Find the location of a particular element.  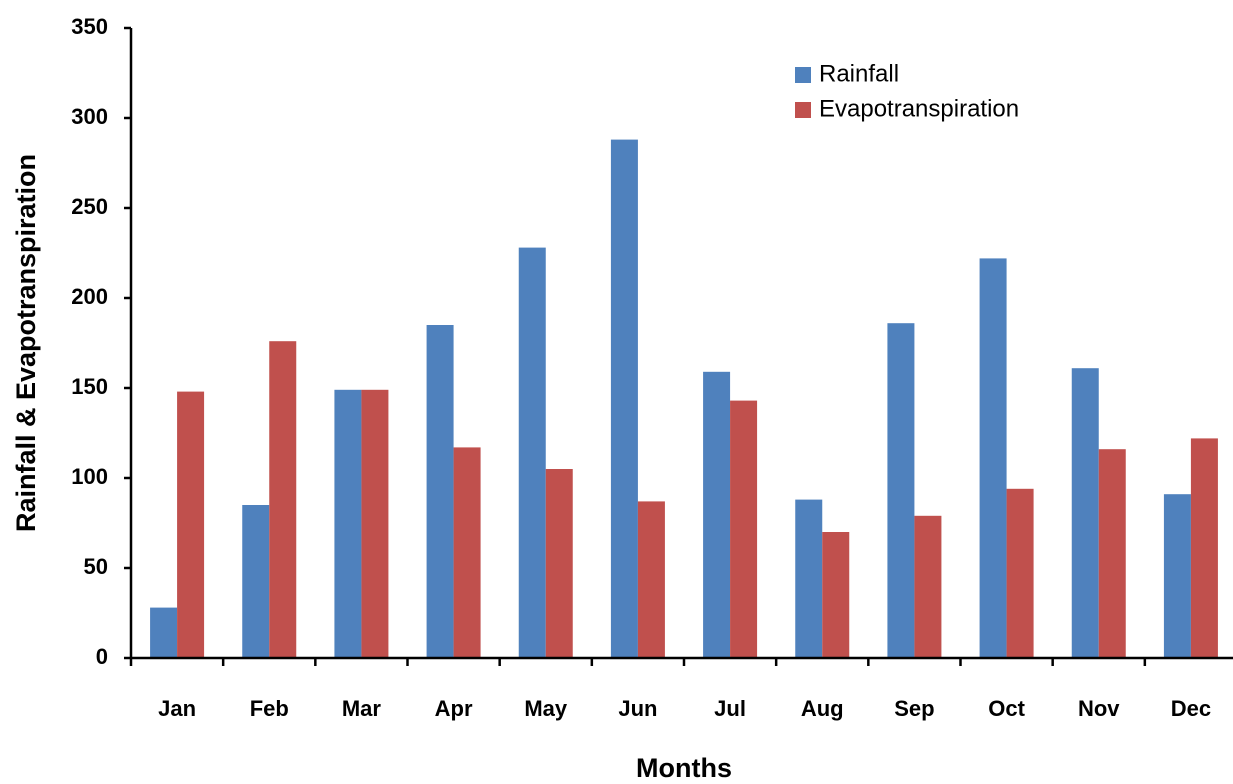

x-tick-label: Jul is located at coordinates (730, 708).